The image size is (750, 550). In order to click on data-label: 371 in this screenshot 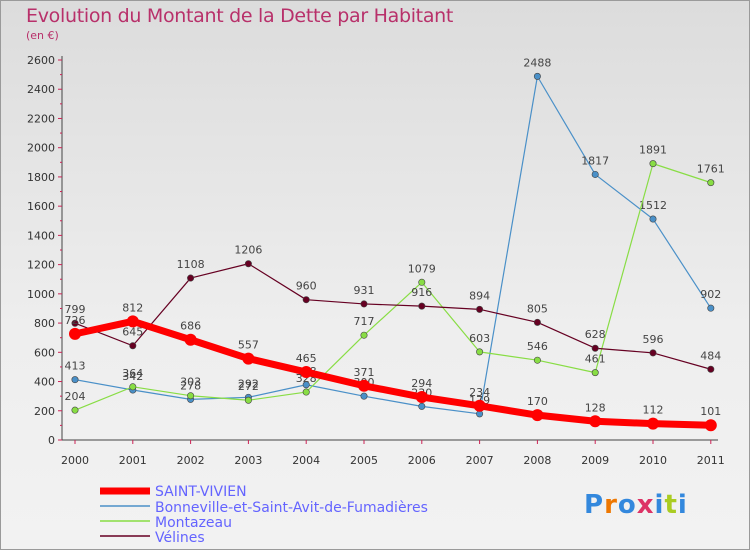, I will do `click(364, 372)`.